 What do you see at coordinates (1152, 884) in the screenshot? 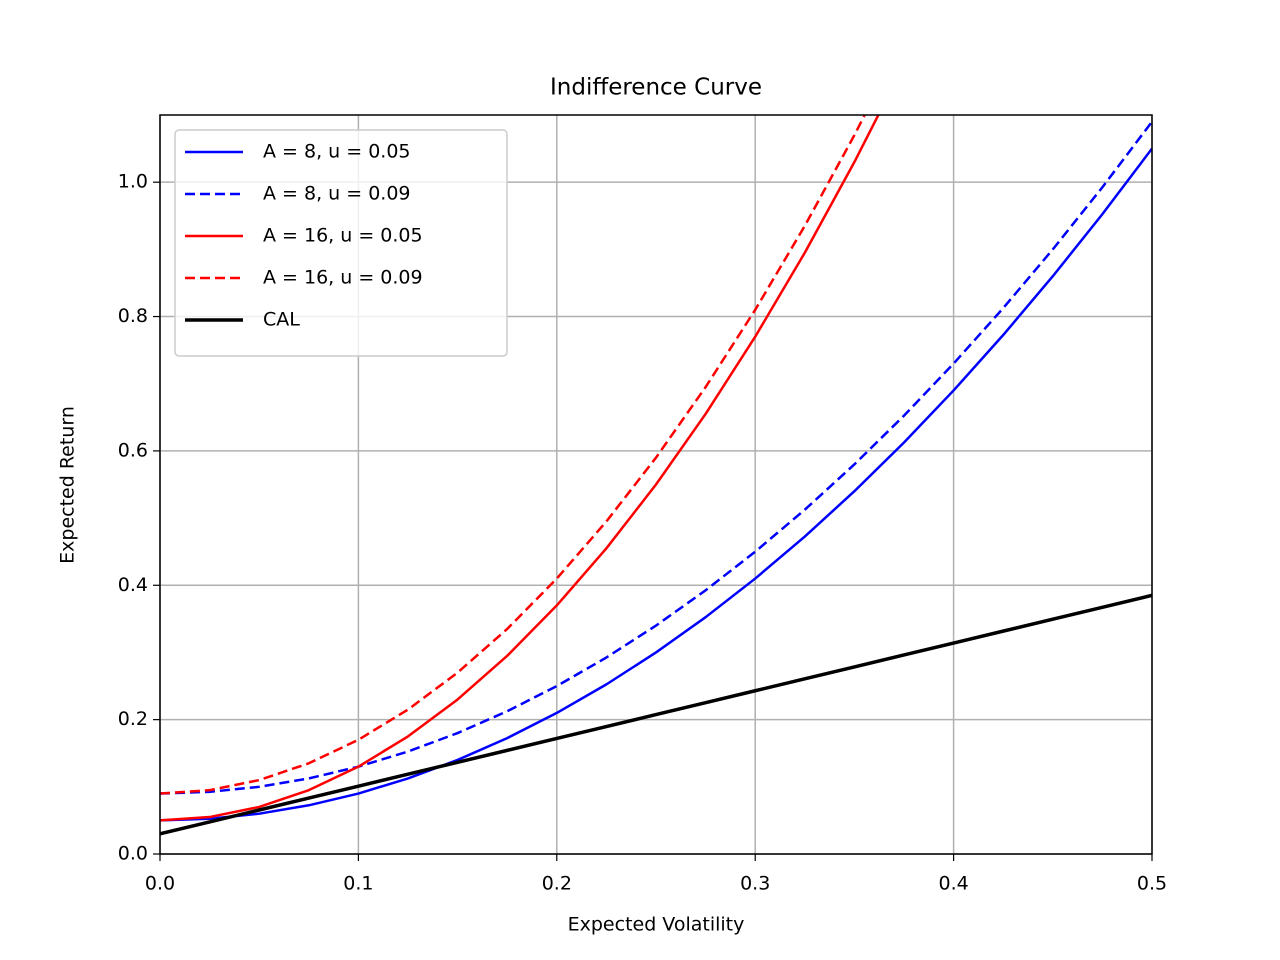
I see `x-tick-label: 0.5` at bounding box center [1152, 884].